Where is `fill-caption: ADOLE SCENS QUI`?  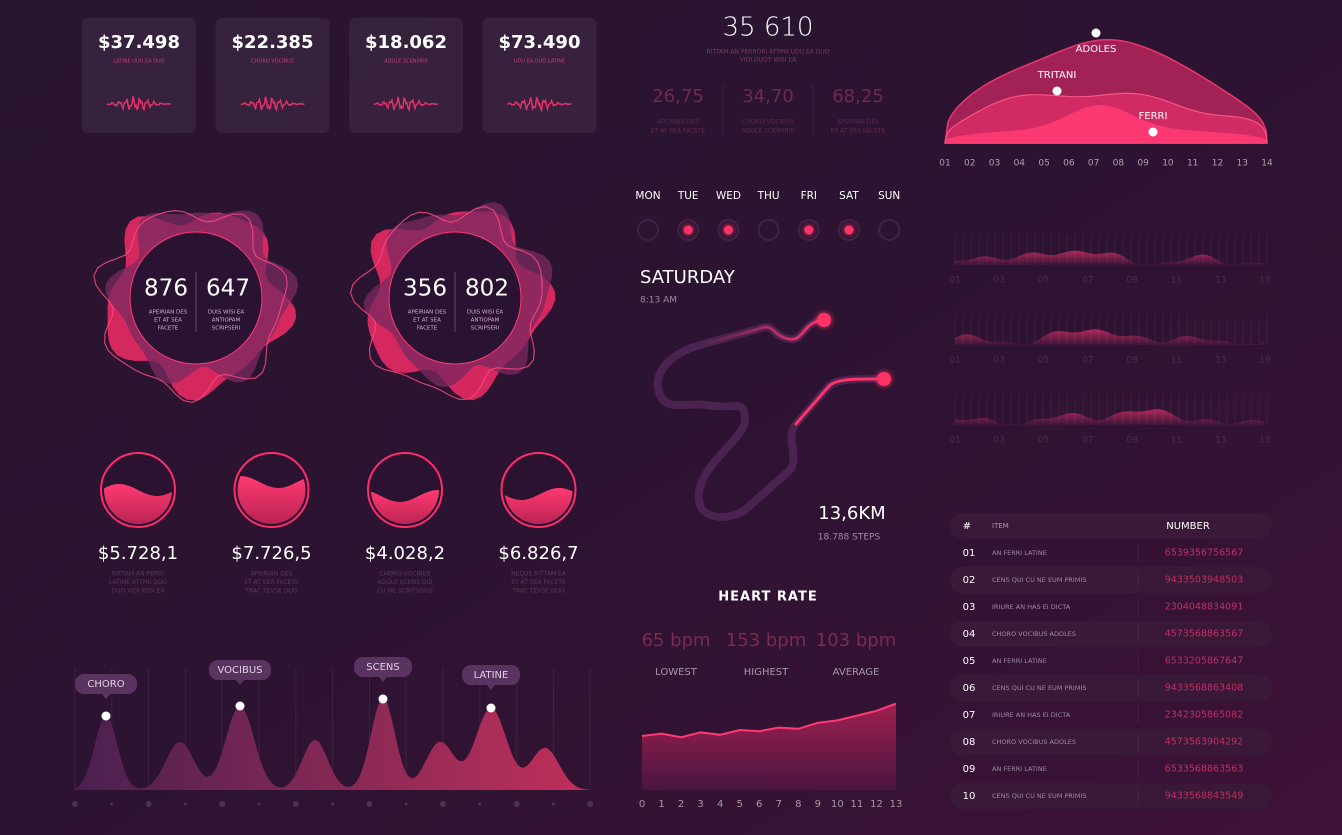
fill-caption: ADOLE SCENS QUI is located at coordinates (405, 582).